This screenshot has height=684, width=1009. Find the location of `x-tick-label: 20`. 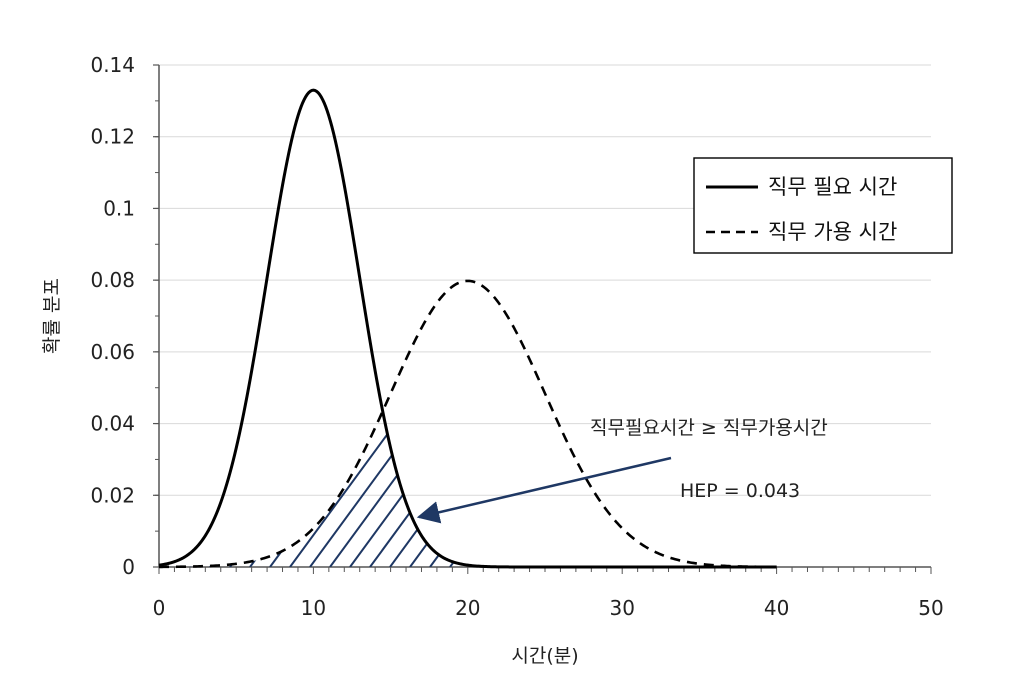

x-tick-label: 20 is located at coordinates (467, 608).